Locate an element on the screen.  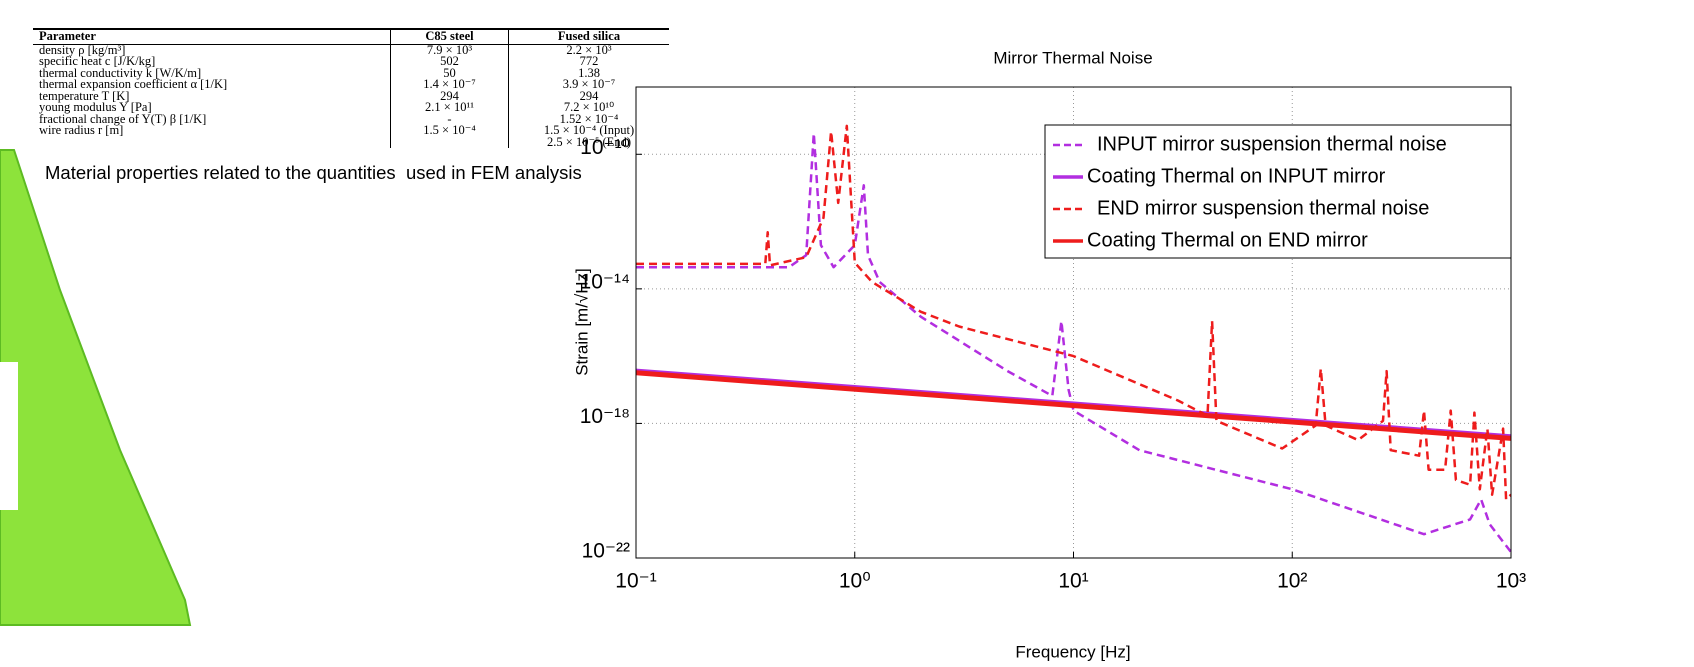
y-tick-label: 10⁻¹⁰ is located at coordinates (605, 147).